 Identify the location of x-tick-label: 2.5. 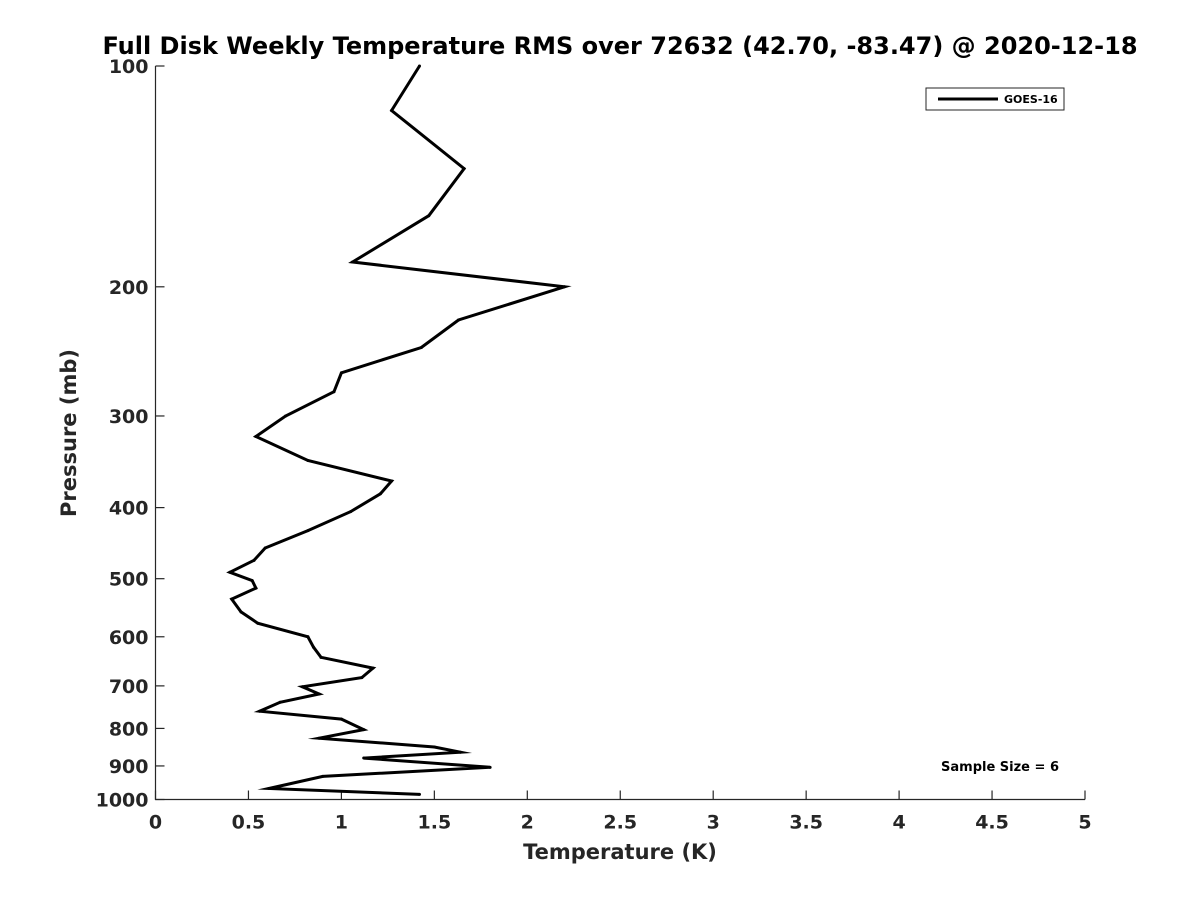
(620, 823).